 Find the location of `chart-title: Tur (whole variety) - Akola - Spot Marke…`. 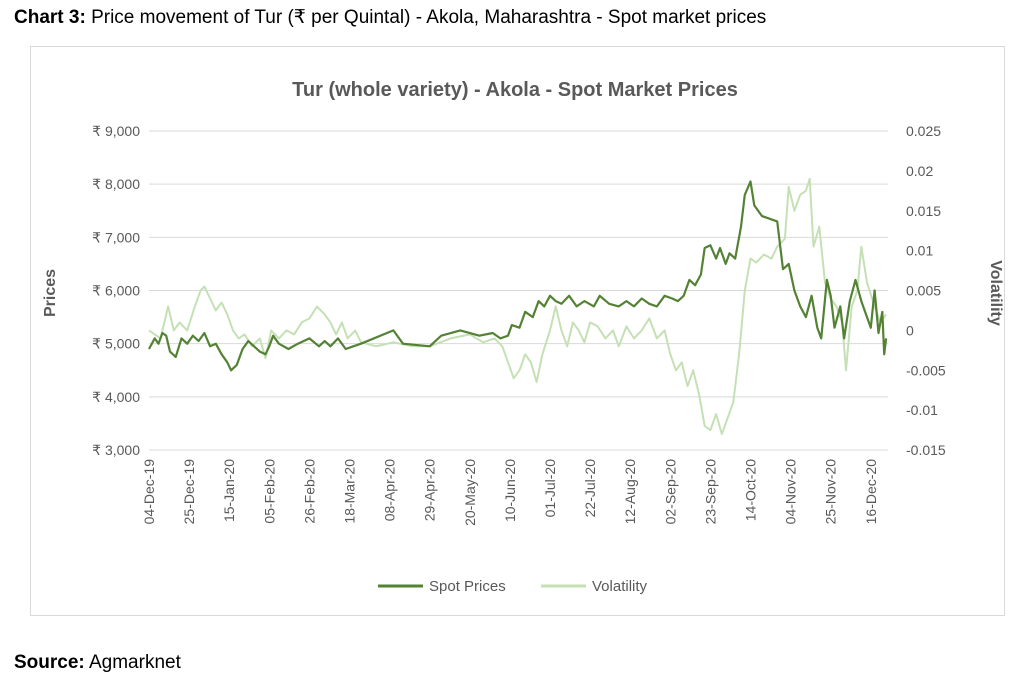

chart-title: Tur (whole variety) - Akola - Spot Marke… is located at coordinates (515, 90).